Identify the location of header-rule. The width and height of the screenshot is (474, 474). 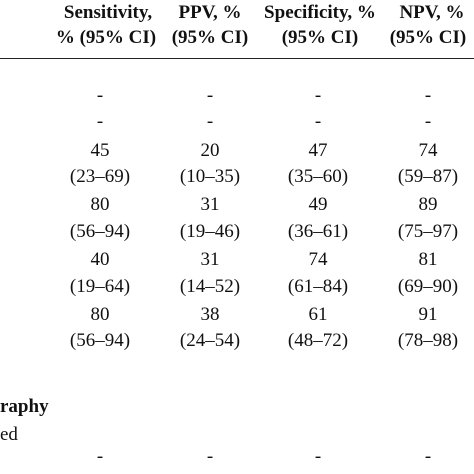
(237, 58).